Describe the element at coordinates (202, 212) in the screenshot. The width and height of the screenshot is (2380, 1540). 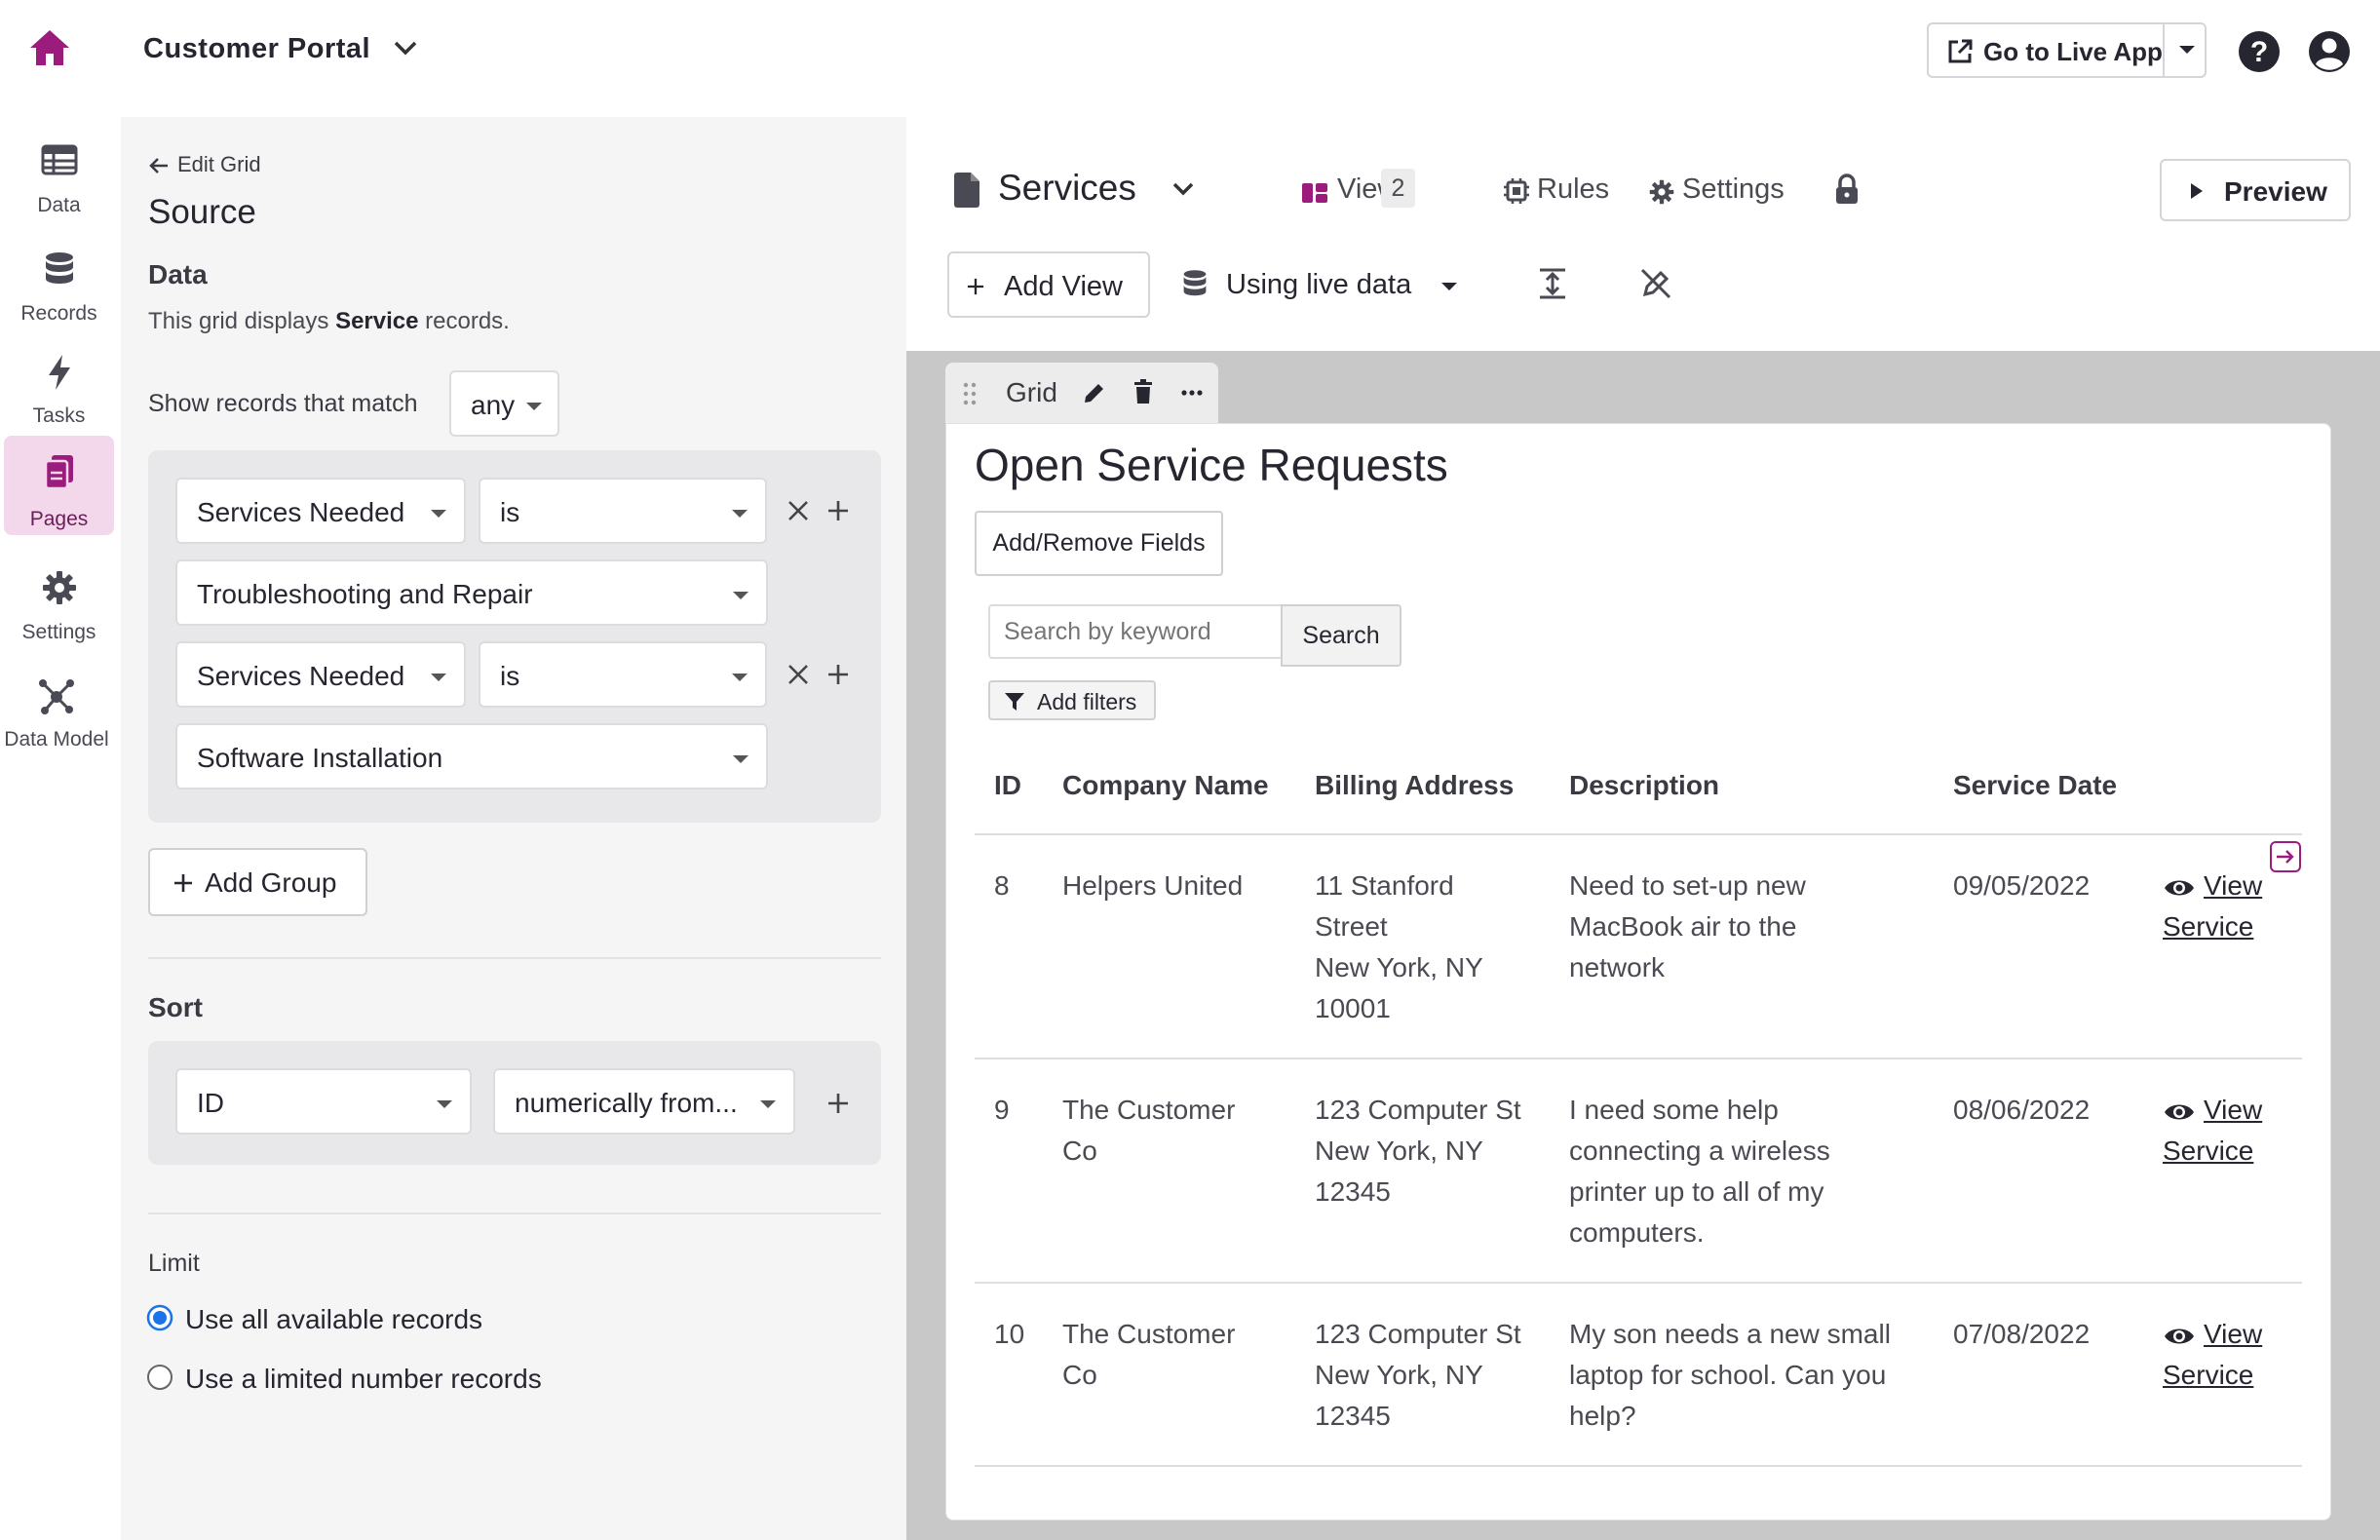
I see `panel-title: Source` at that location.